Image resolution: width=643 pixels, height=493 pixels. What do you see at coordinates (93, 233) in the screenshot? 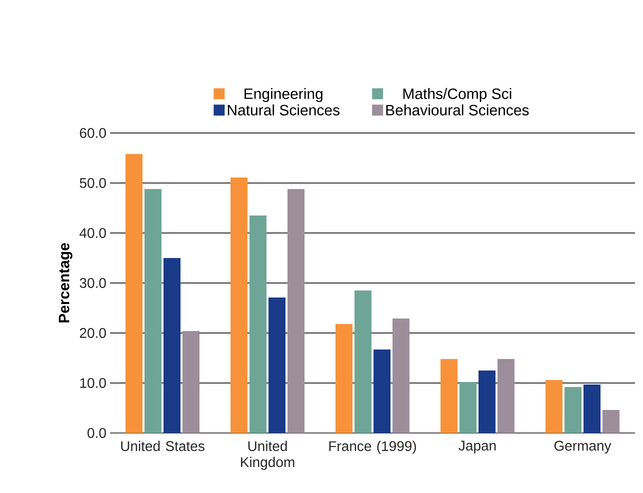
I see `y-tick-label: 40.0` at bounding box center [93, 233].